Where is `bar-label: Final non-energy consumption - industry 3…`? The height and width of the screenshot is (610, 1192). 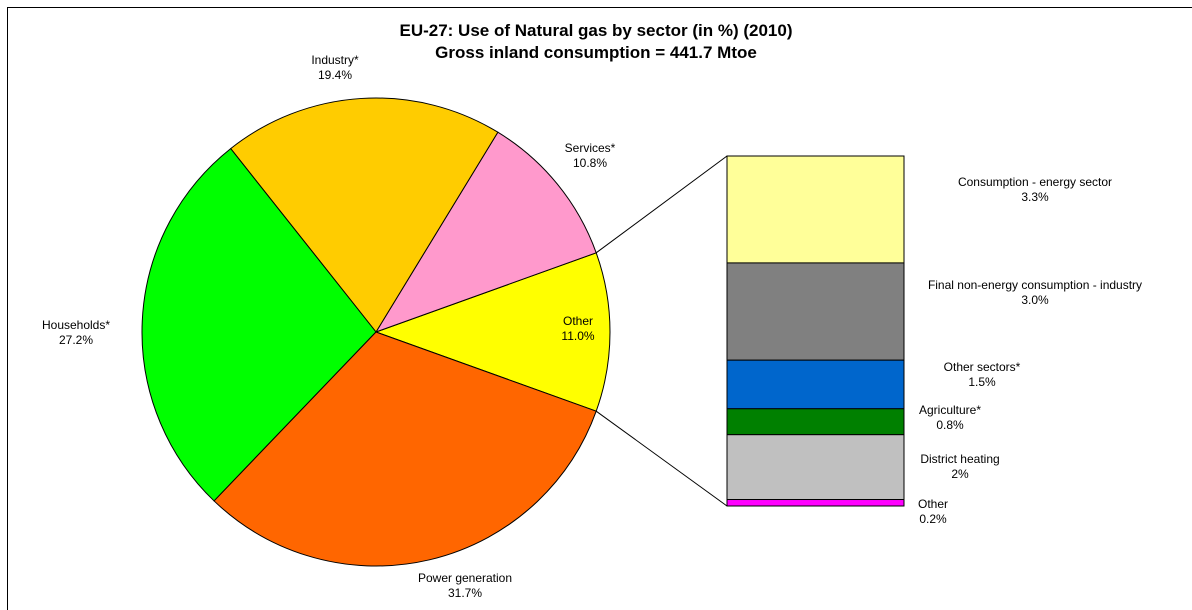 bar-label: Final non-energy consumption - industry 3… is located at coordinates (1035, 293).